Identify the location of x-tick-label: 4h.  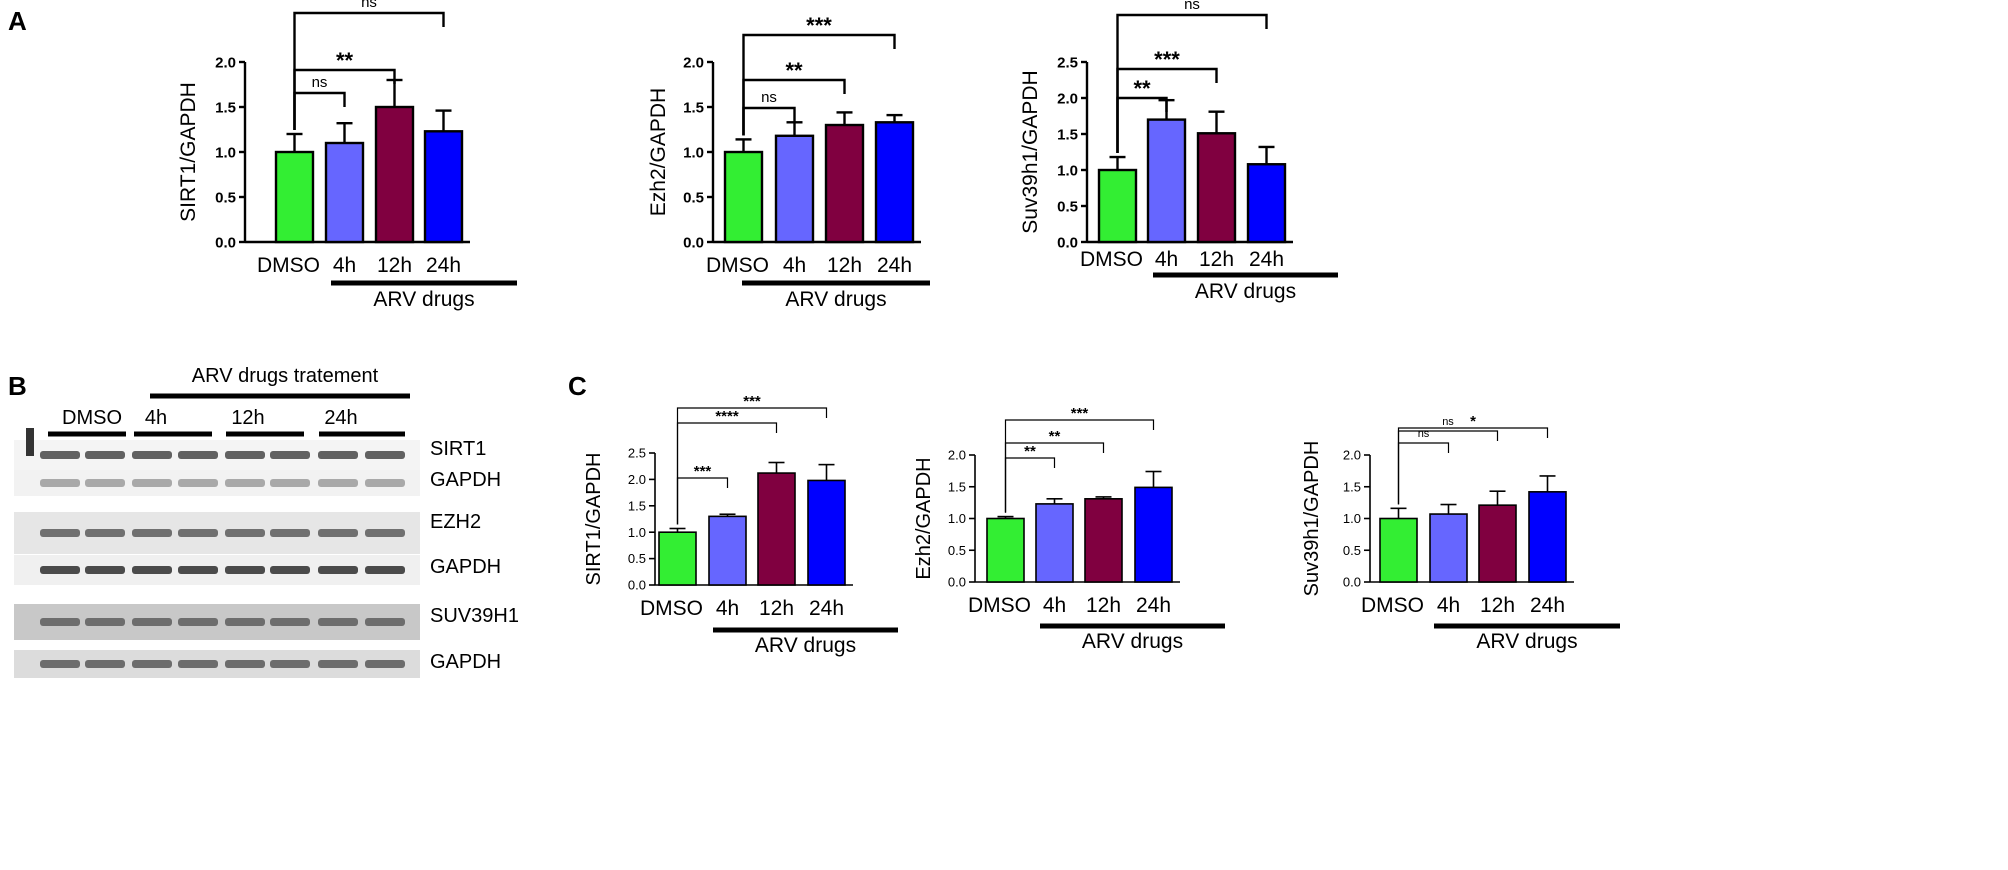
(794, 265).